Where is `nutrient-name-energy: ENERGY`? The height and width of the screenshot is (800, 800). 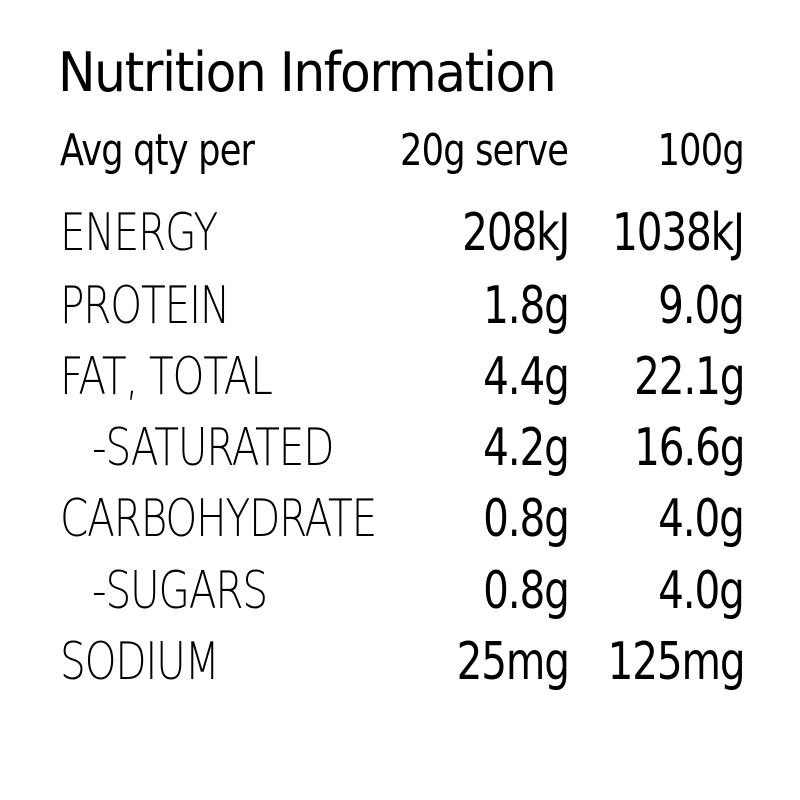
nutrient-name-energy: ENERGY is located at coordinates (139, 233).